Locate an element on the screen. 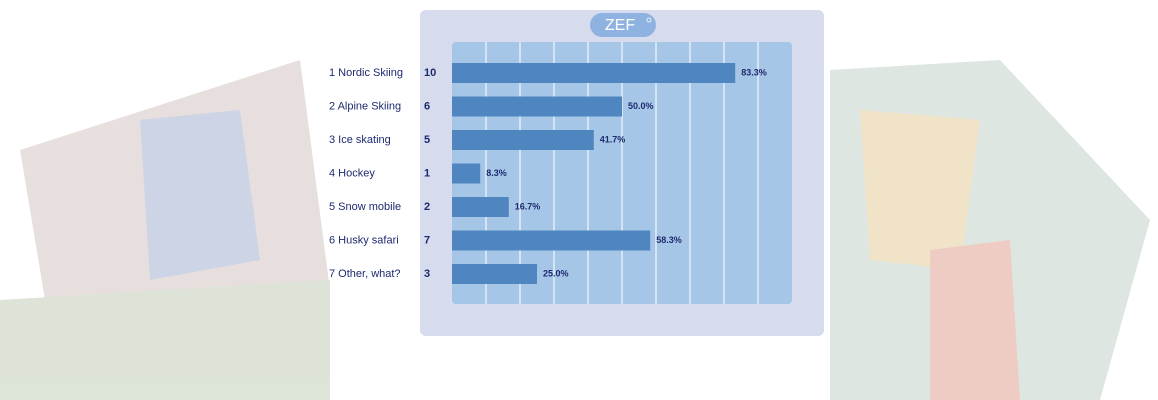  count-label: 10 is located at coordinates (430, 73).